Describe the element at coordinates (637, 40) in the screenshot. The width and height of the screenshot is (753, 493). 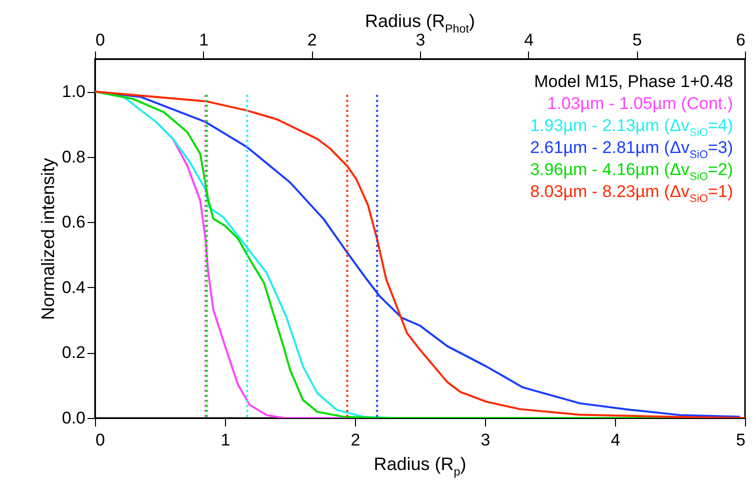
I see `x2-tick-label: 5` at that location.